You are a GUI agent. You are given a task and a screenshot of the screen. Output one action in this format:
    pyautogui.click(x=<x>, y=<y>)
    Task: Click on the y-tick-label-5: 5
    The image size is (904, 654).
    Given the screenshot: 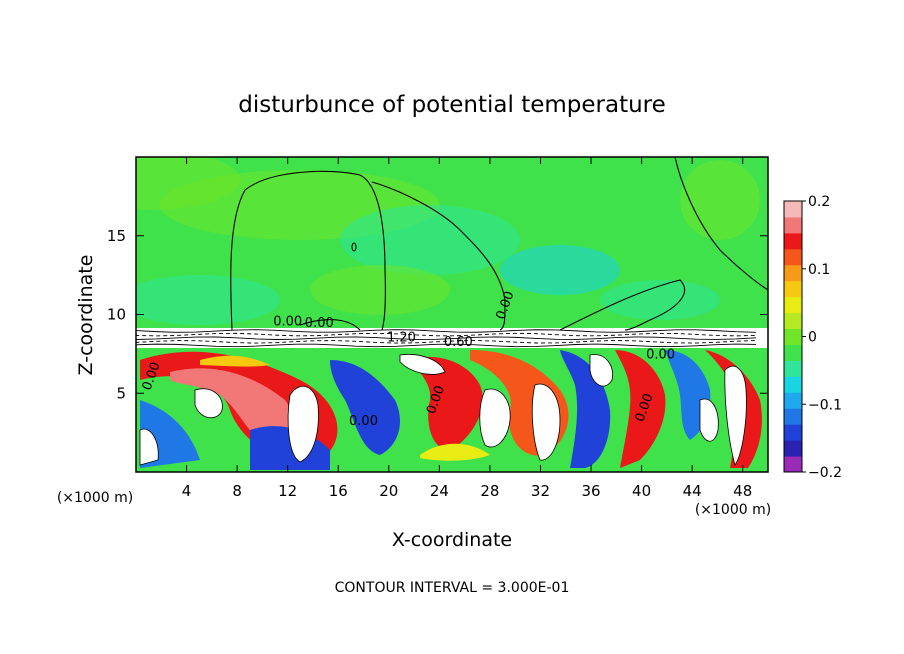 What is the action you would take?
    pyautogui.click(x=121, y=393)
    